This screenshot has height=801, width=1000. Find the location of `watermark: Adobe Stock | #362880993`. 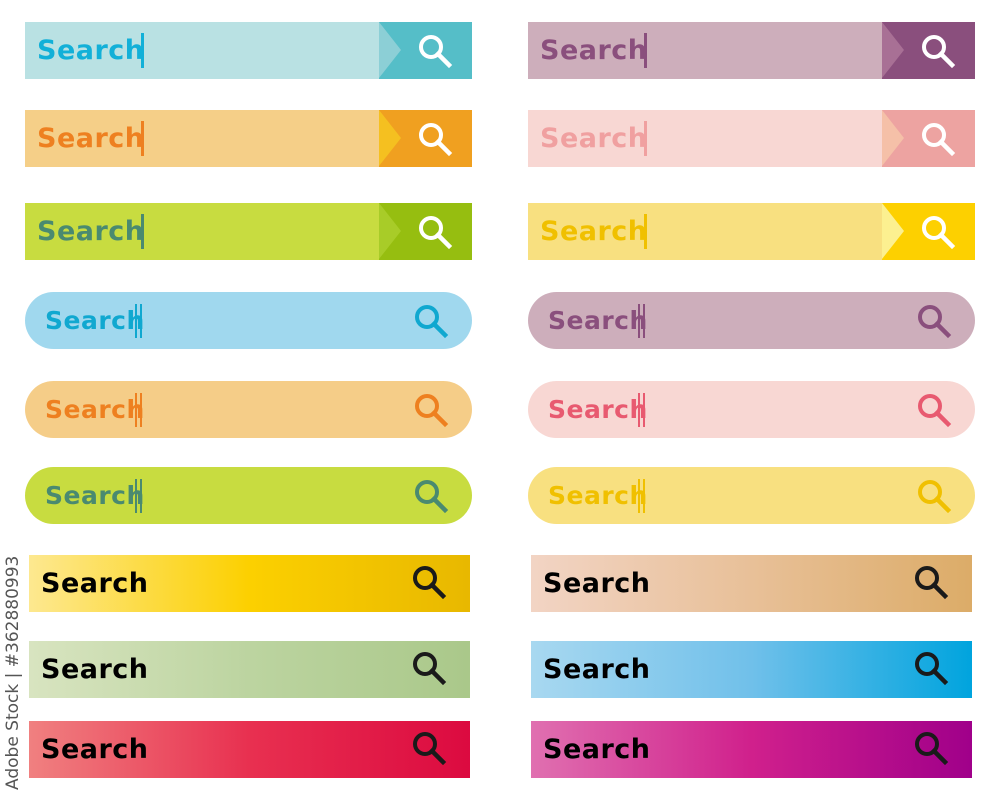

watermark: Adobe Stock | #362880993 is located at coordinates (13, 672).